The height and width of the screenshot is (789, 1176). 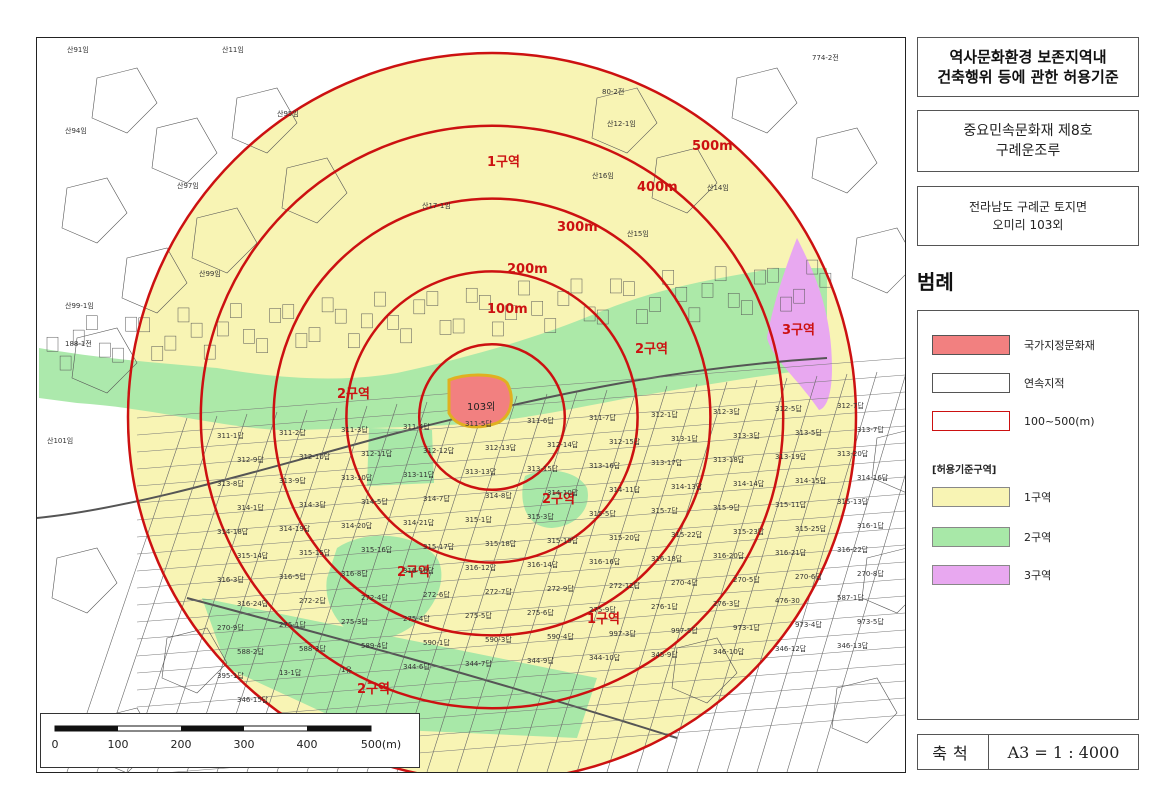 What do you see at coordinates (118, 744) in the screenshot?
I see `scale-tick: 100` at bounding box center [118, 744].